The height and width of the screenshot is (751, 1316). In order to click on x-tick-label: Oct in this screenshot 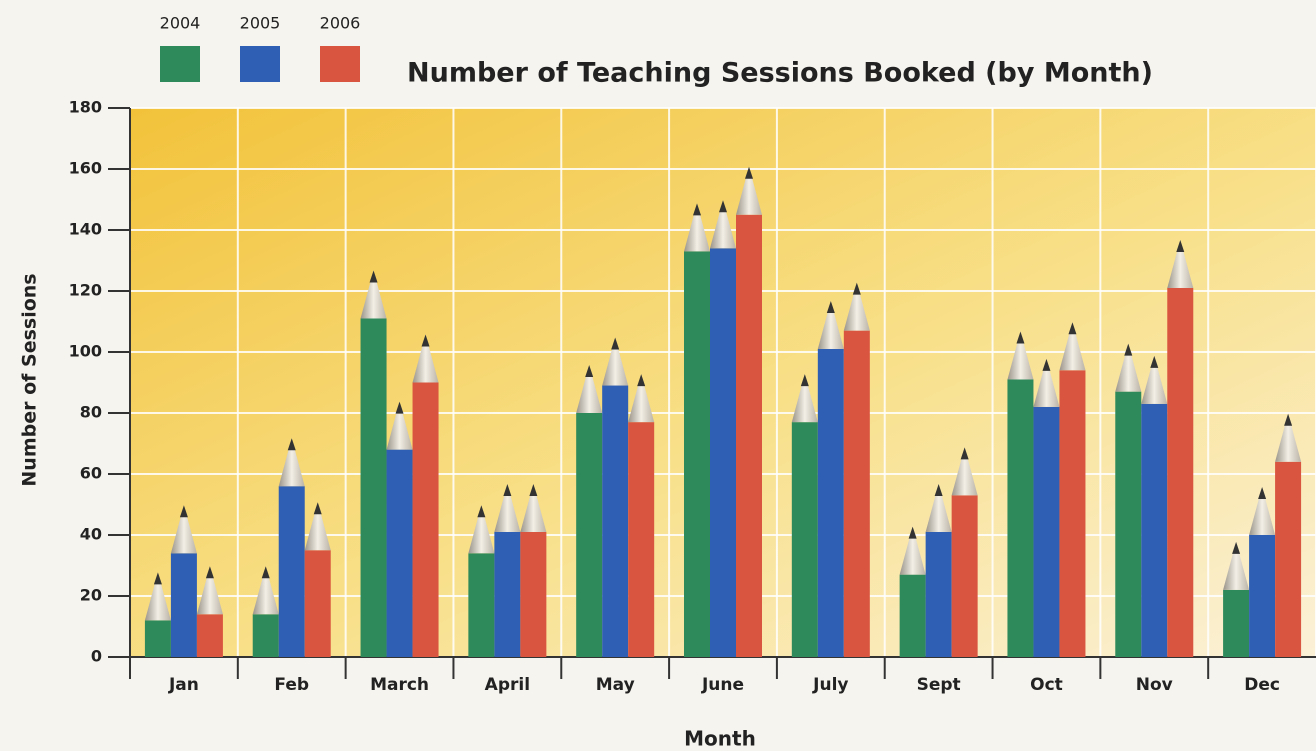, I will do `click(1046, 685)`.